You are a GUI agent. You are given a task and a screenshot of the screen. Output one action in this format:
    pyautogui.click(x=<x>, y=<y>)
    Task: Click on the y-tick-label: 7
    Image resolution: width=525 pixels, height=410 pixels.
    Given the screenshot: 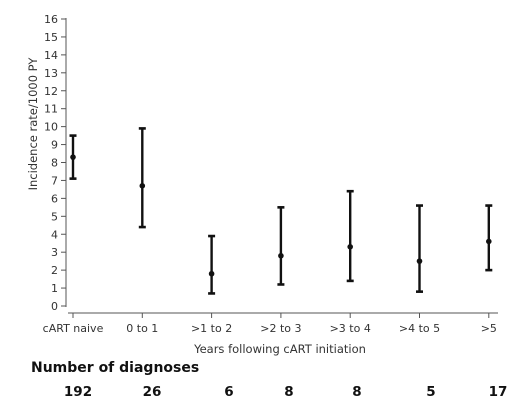 What is the action you would take?
    pyautogui.click(x=54, y=180)
    